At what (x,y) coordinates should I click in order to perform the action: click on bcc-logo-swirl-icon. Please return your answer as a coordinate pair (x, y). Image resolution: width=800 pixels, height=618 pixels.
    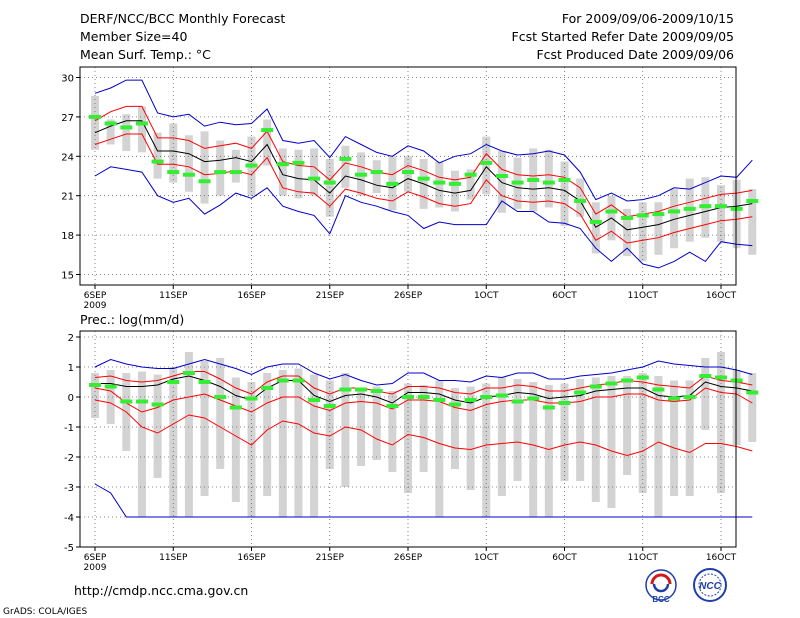
    Looking at the image, I should click on (661, 579).